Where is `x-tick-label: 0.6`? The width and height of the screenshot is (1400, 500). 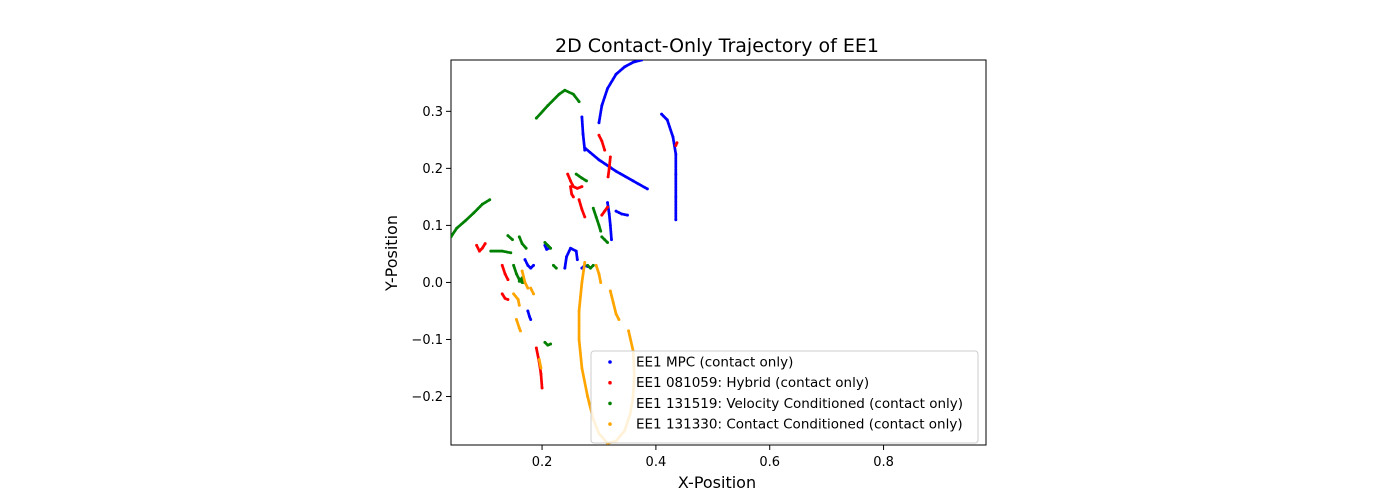
x-tick-label: 0.6 is located at coordinates (769, 462).